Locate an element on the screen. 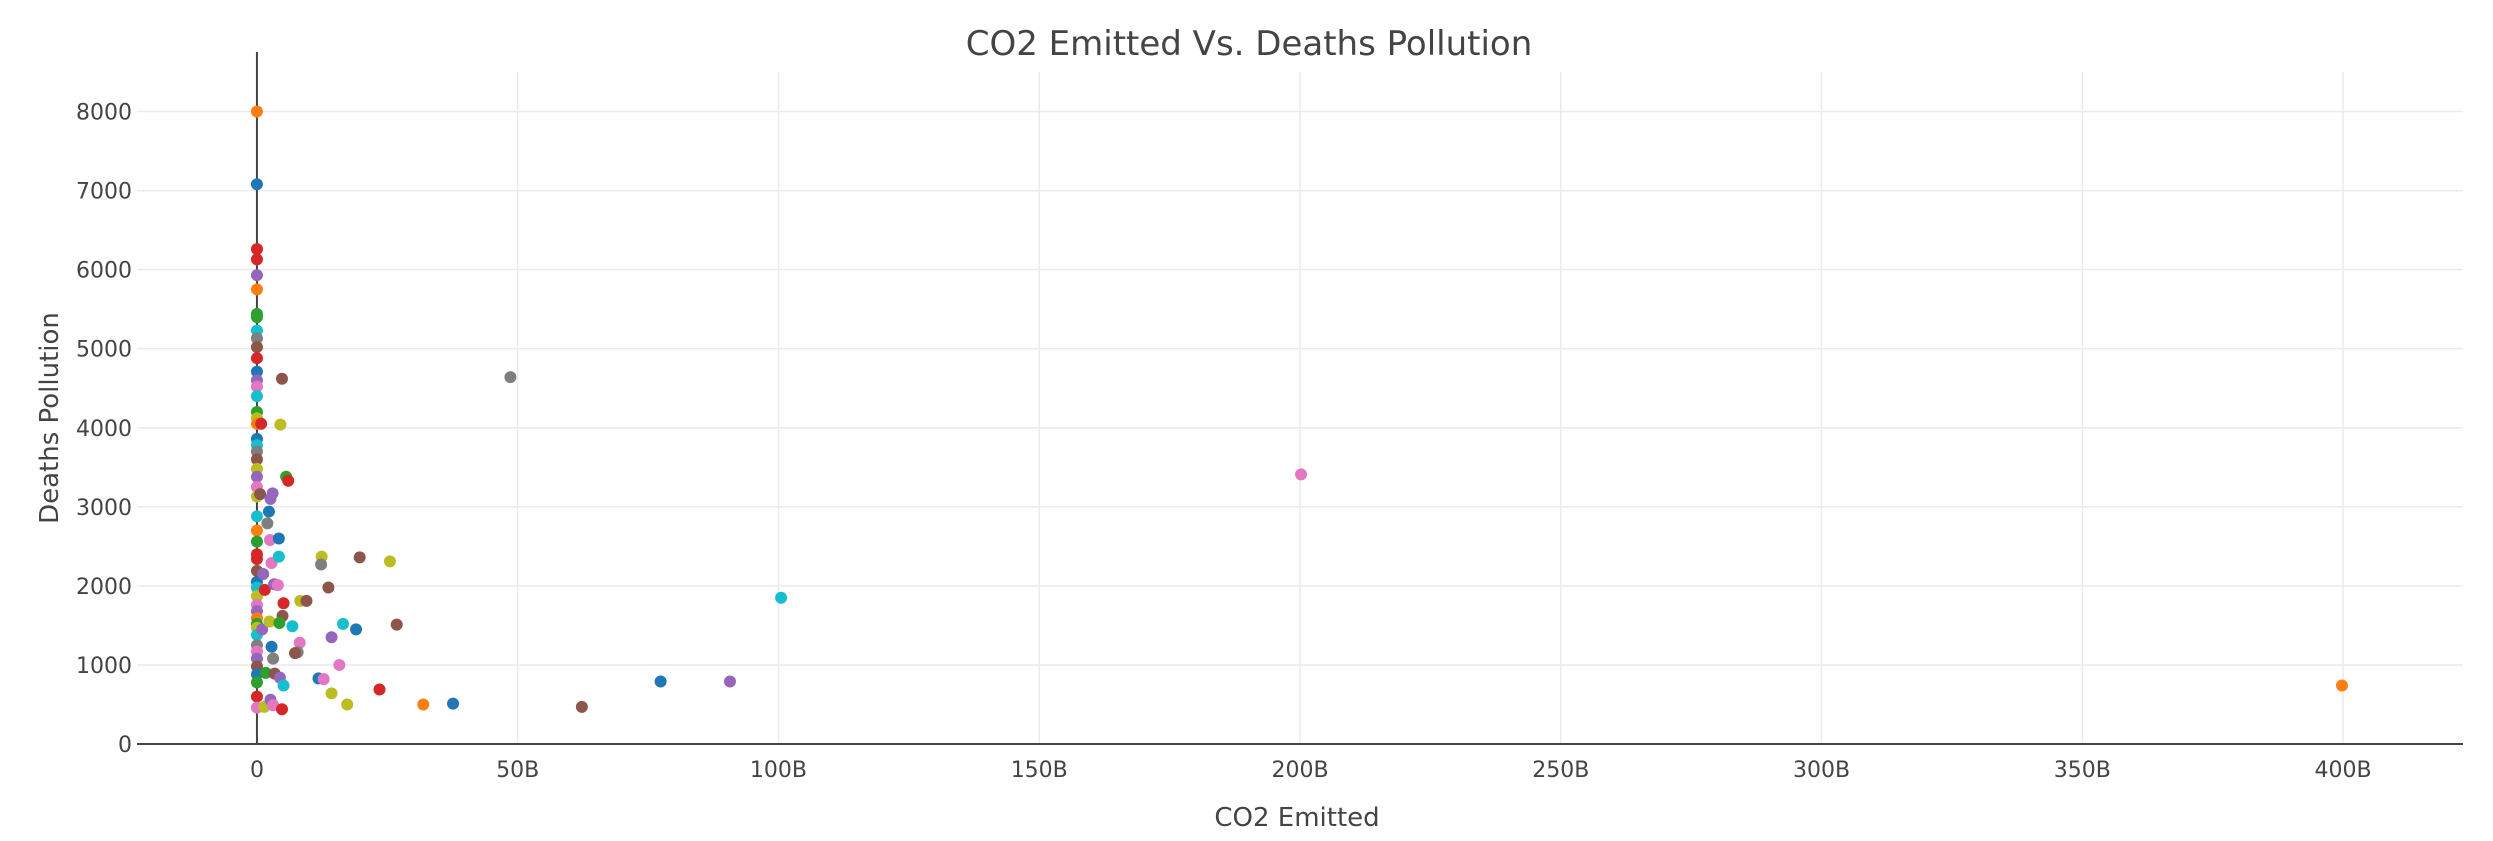 The image size is (2493, 841). x-tick-label: 400B is located at coordinates (2343, 770).